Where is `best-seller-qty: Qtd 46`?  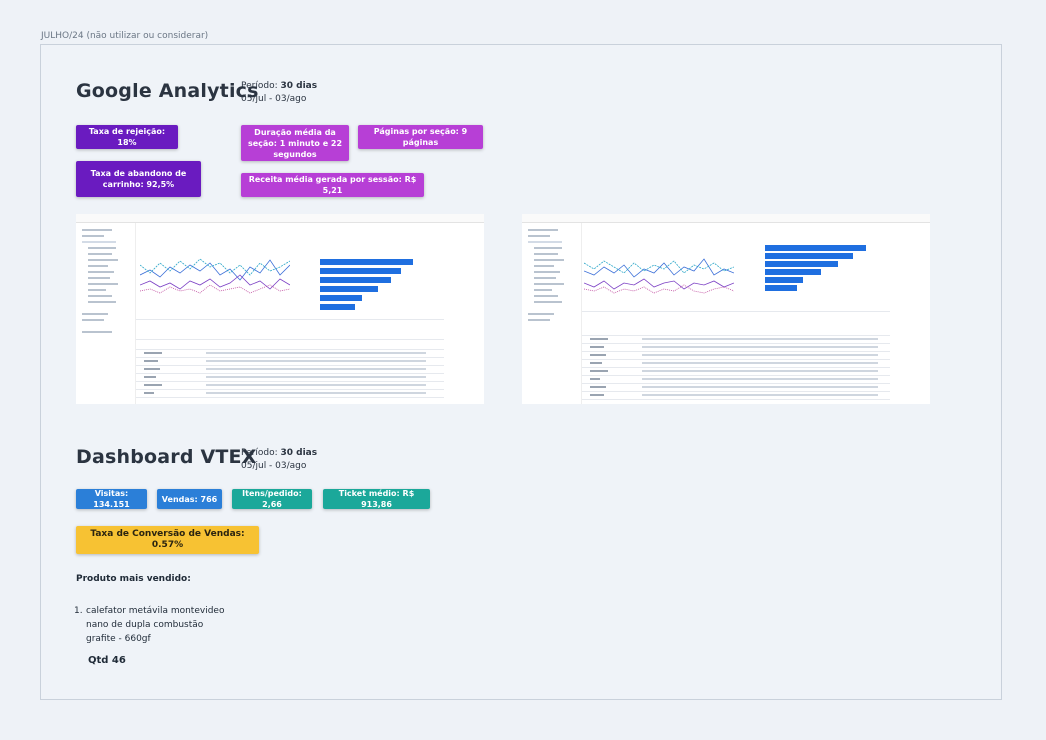
best-seller-qty: Qtd 46 is located at coordinates (107, 660).